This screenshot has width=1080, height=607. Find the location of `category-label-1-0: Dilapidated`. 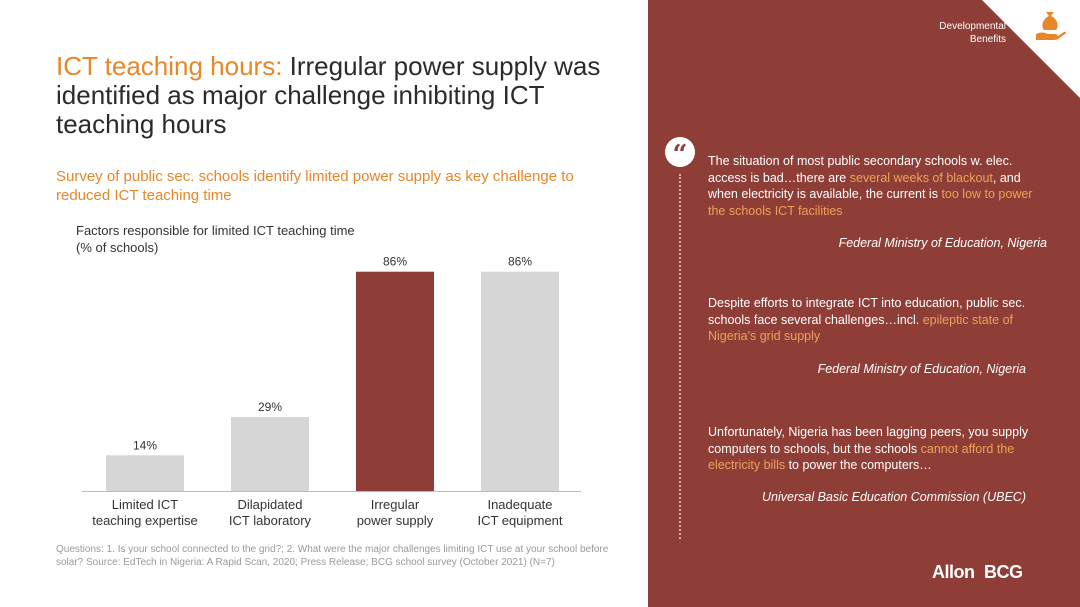

category-label-1-0: Dilapidated is located at coordinates (269, 504).